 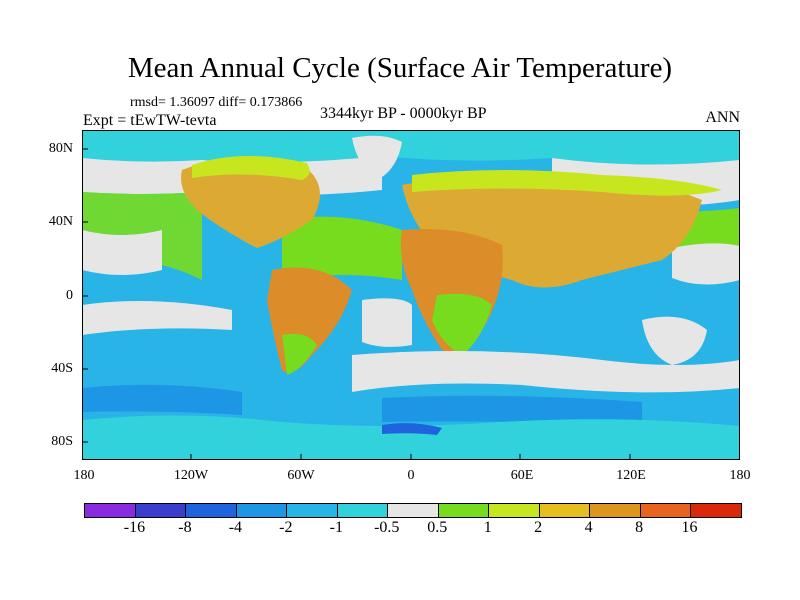 I want to click on y-label-40s: 40S, so click(x=62, y=368).